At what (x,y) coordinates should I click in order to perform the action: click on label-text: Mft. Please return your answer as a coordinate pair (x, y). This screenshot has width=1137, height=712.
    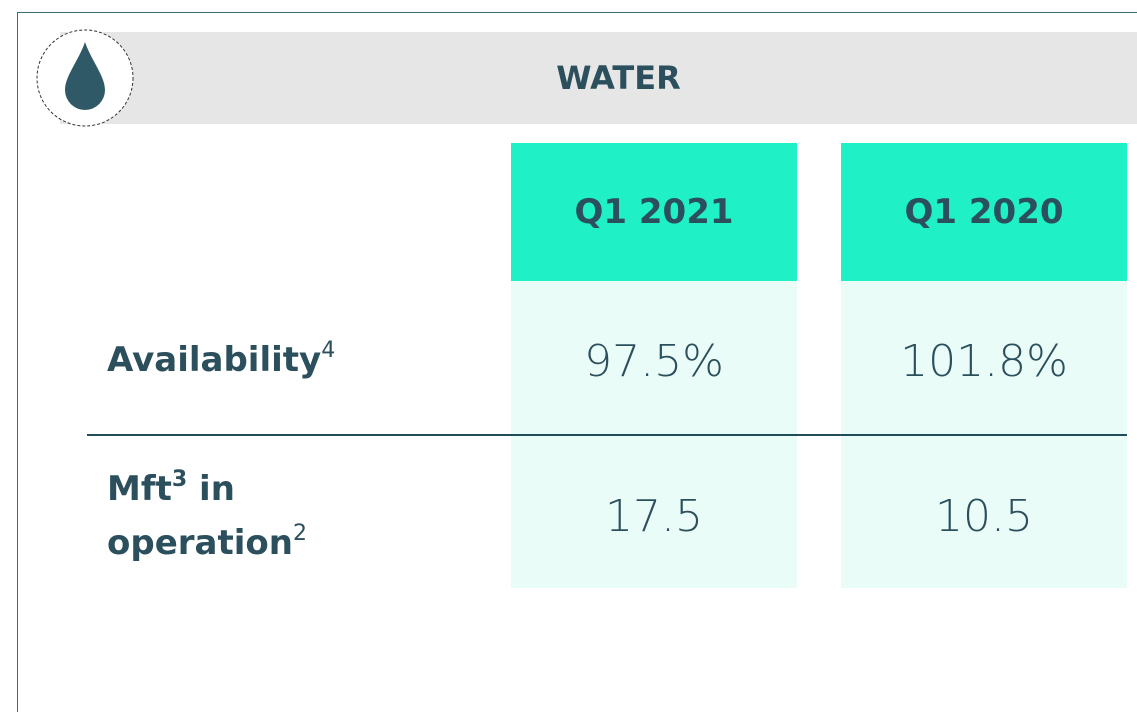
    Looking at the image, I should click on (139, 489).